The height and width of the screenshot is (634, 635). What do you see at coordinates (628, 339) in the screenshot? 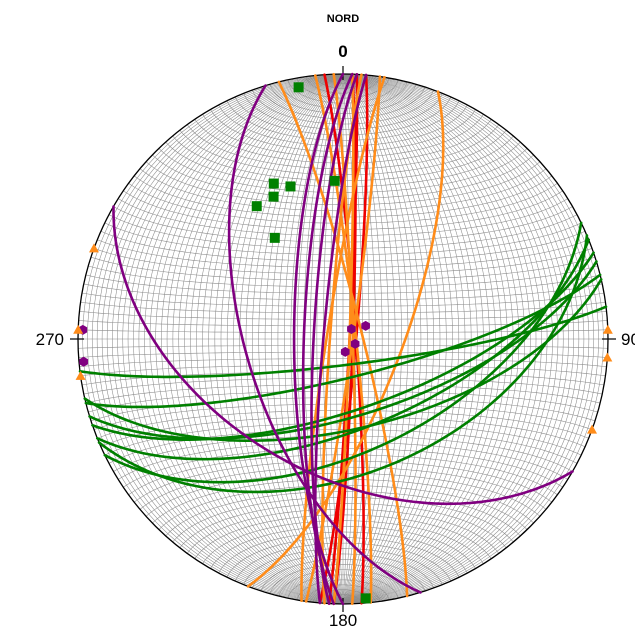
I see `azimuth-label-east: 90` at bounding box center [628, 339].